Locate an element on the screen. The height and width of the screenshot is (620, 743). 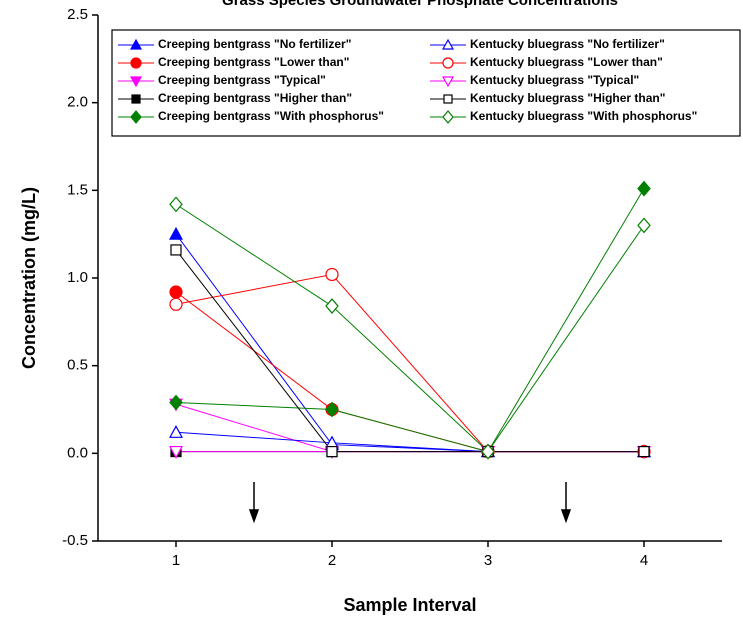
legend-label: Creeping bentgrass "Higher than" is located at coordinates (255, 98).